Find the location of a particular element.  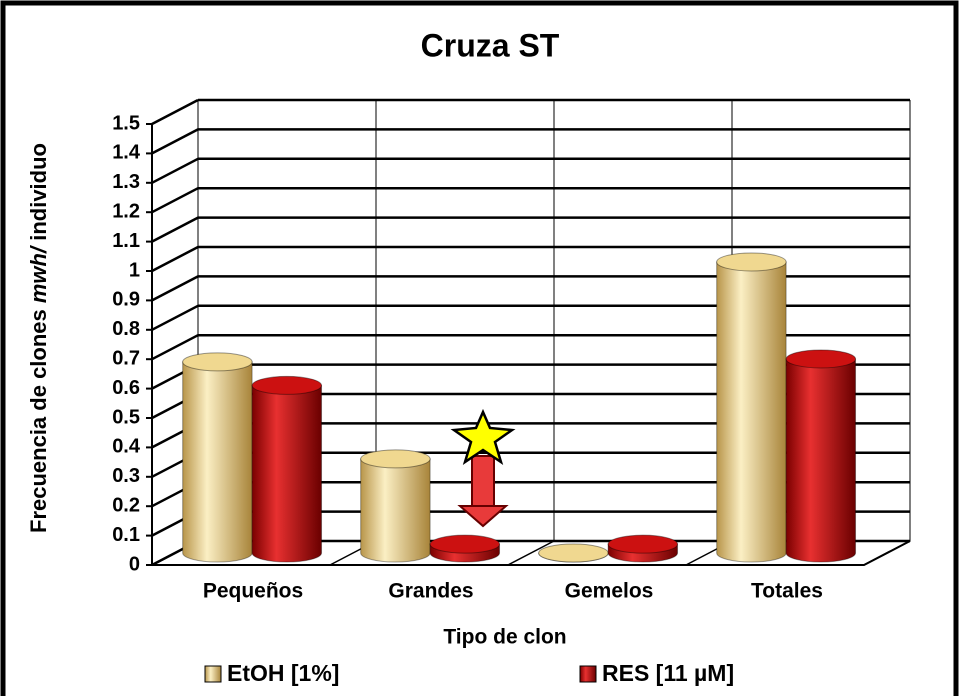

y-axis-label: Frecuencia de clones mwh/ individuo is located at coordinates (38, 338).